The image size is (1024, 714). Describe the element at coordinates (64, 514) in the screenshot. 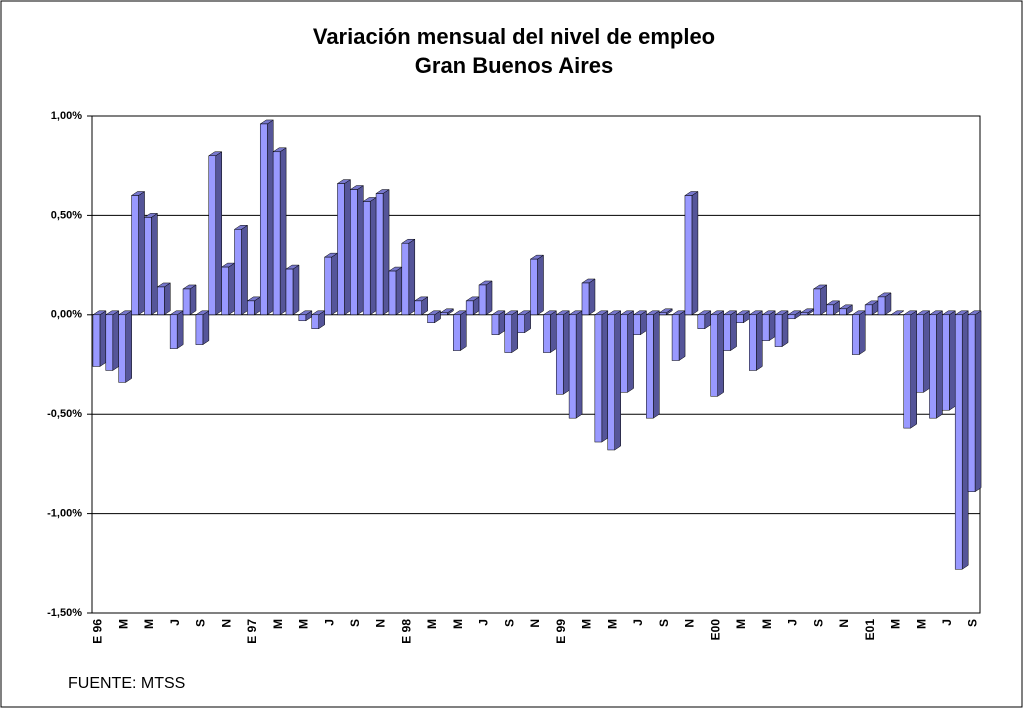

I see `y-tick-label: -1,00%` at that location.